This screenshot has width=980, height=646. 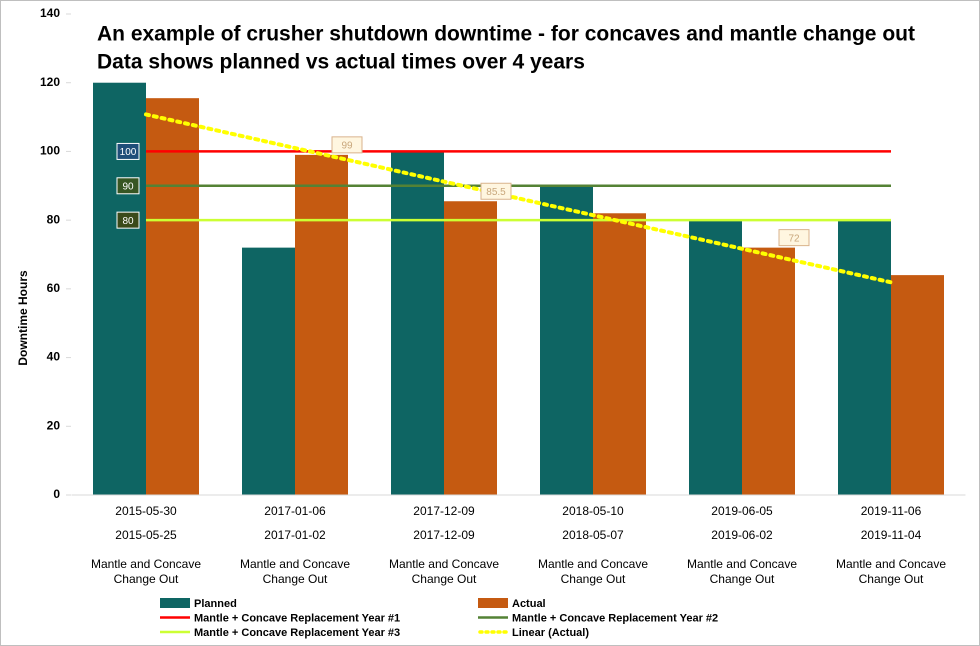 I want to click on planned-date: 2017-01-06, so click(x=295, y=511).